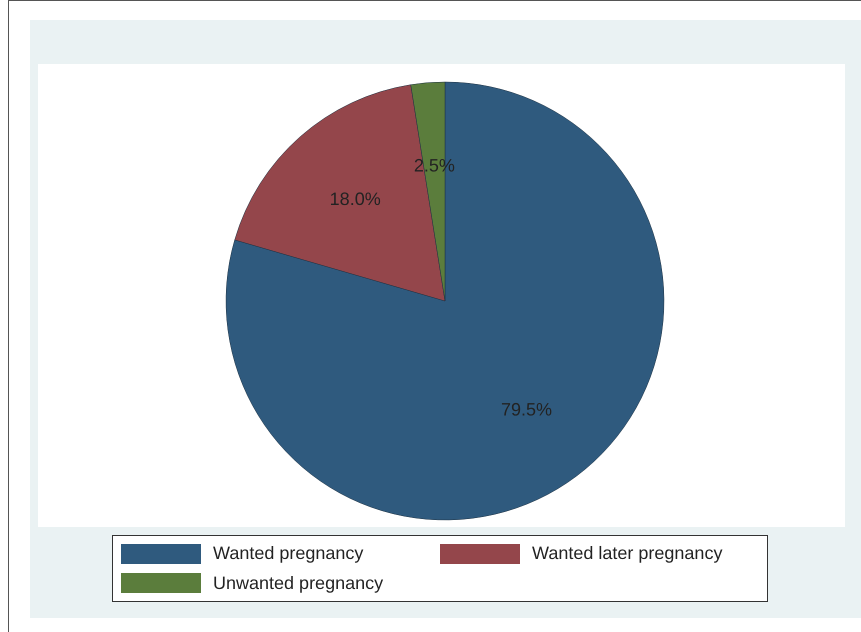 Image resolution: width=861 pixels, height=632 pixels. What do you see at coordinates (627, 553) in the screenshot?
I see `legend-label: Wanted later pregnancy` at bounding box center [627, 553].